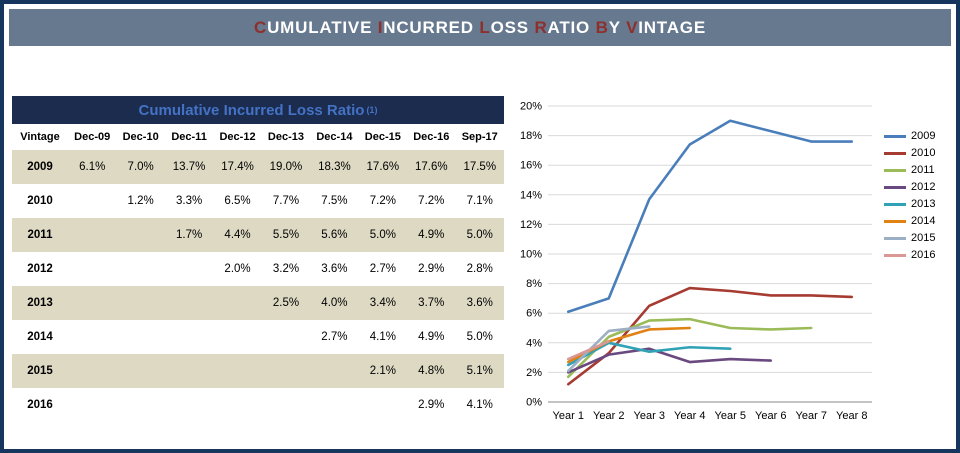  I want to click on series-line-2016, so click(588, 350).